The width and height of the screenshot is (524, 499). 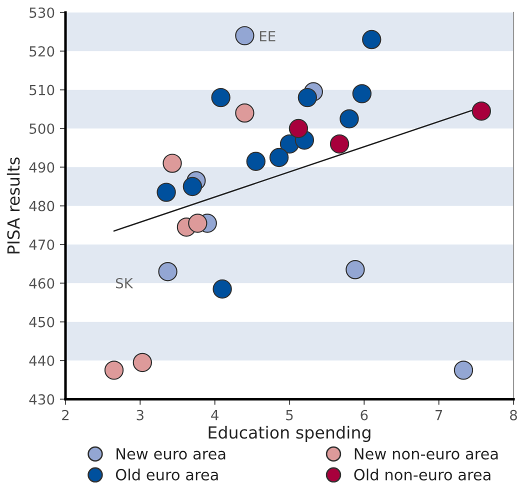 What do you see at coordinates (41, 283) in the screenshot?
I see `y-tick-label: 460` at bounding box center [41, 283].